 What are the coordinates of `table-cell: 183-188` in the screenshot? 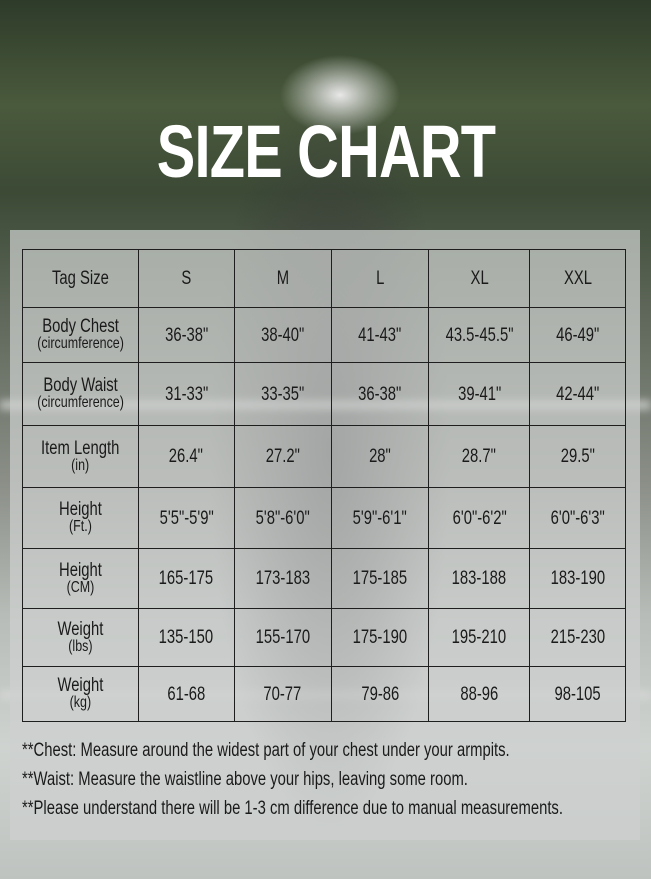 It's located at (479, 578).